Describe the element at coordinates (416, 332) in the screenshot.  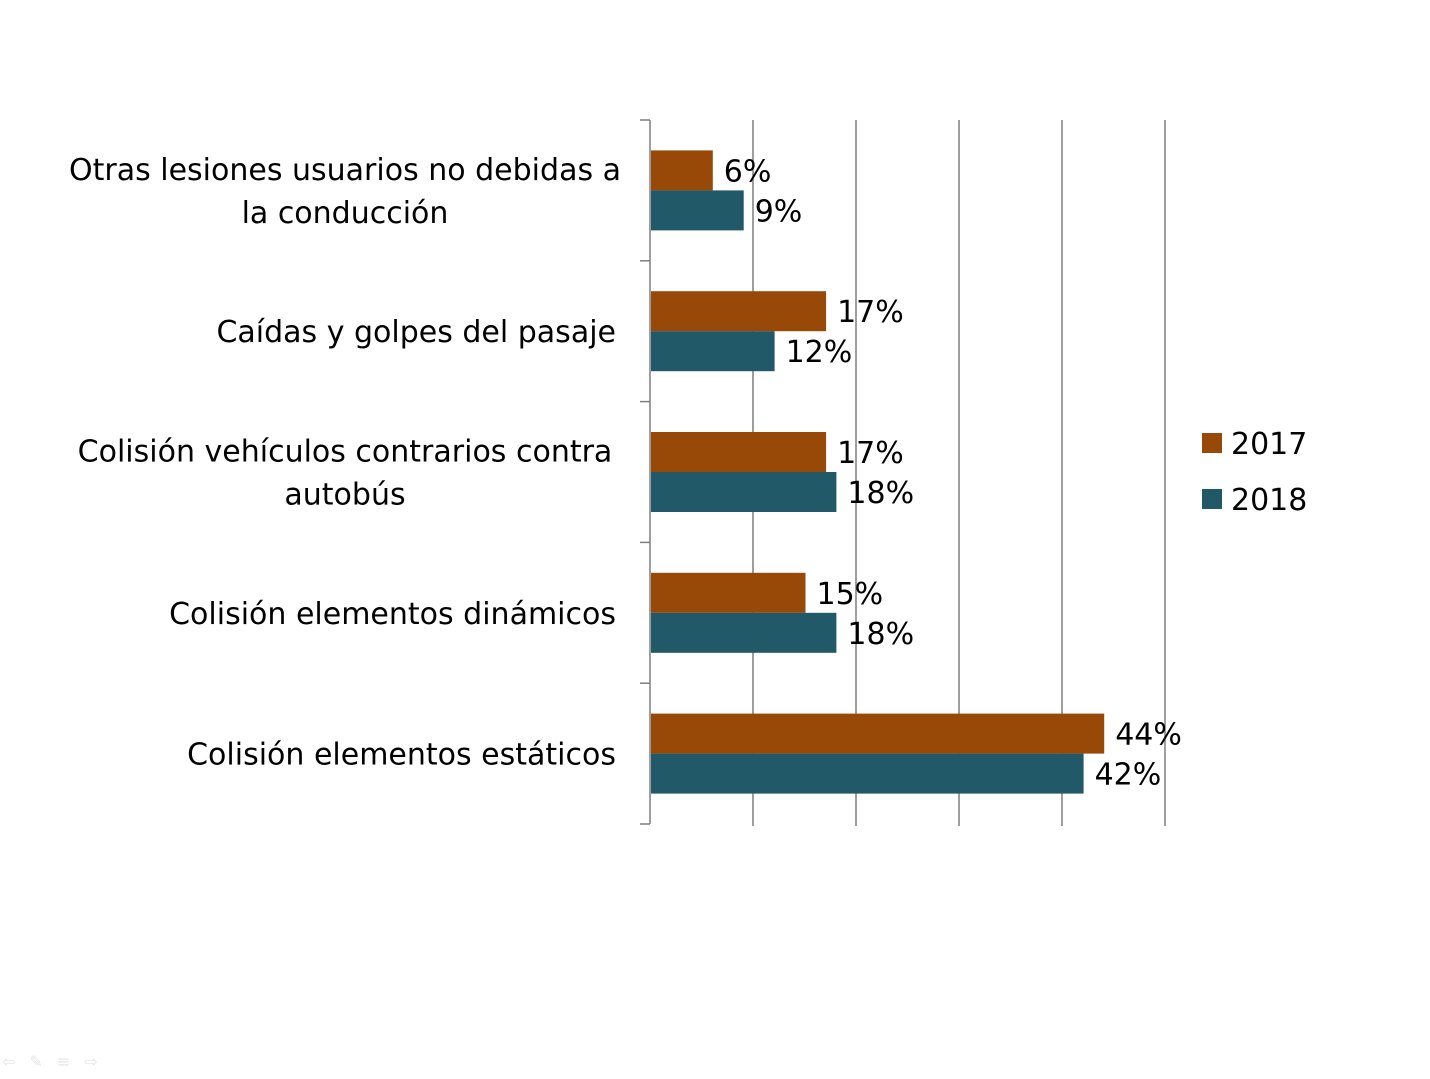
I see `category-label-1: Caídas y golpes del pasaje` at that location.